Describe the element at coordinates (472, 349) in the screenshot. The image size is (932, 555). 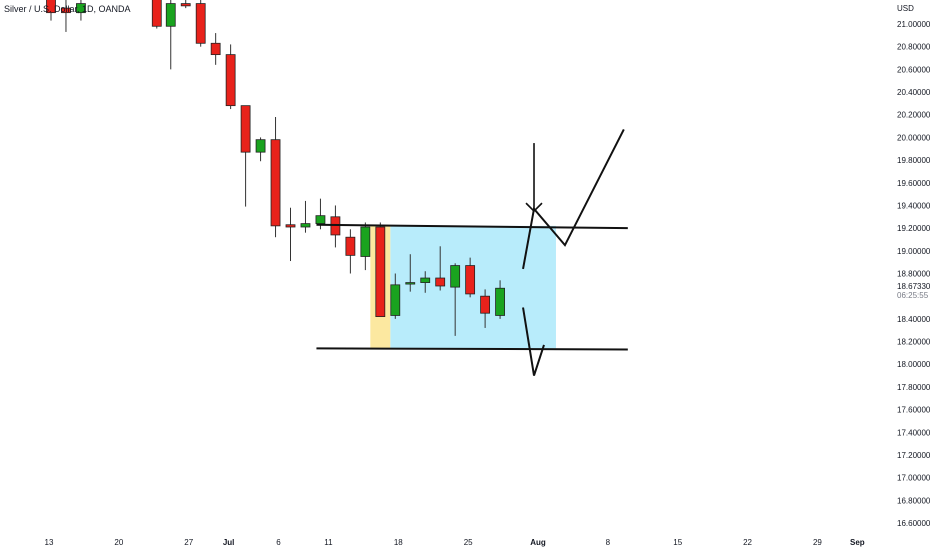
I see `support-line` at that location.